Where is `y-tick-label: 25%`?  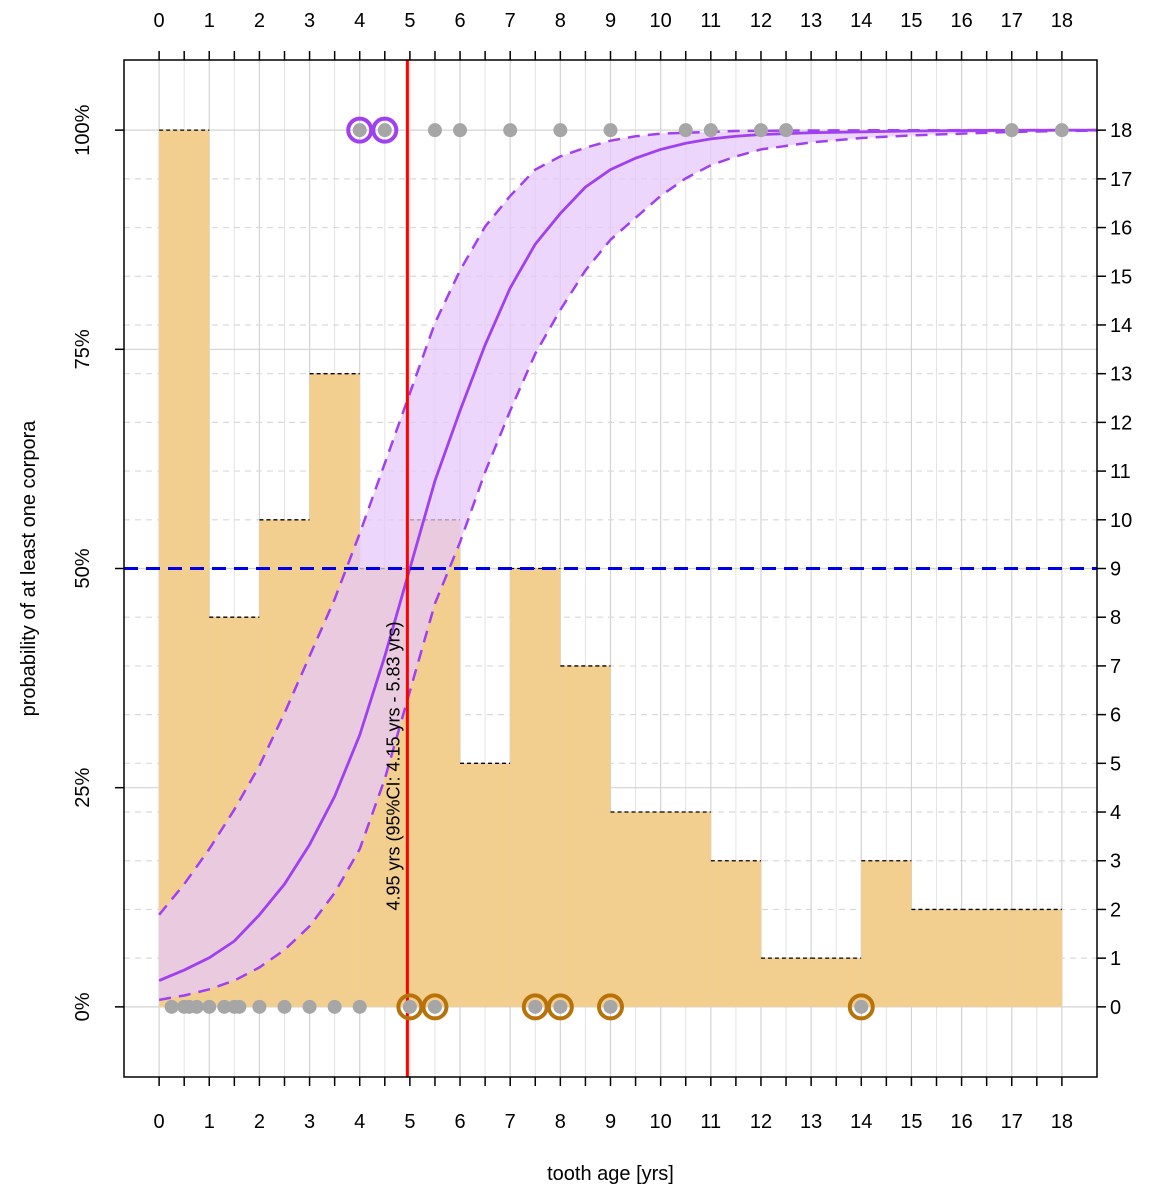
y-tick-label: 25% is located at coordinates (83, 787).